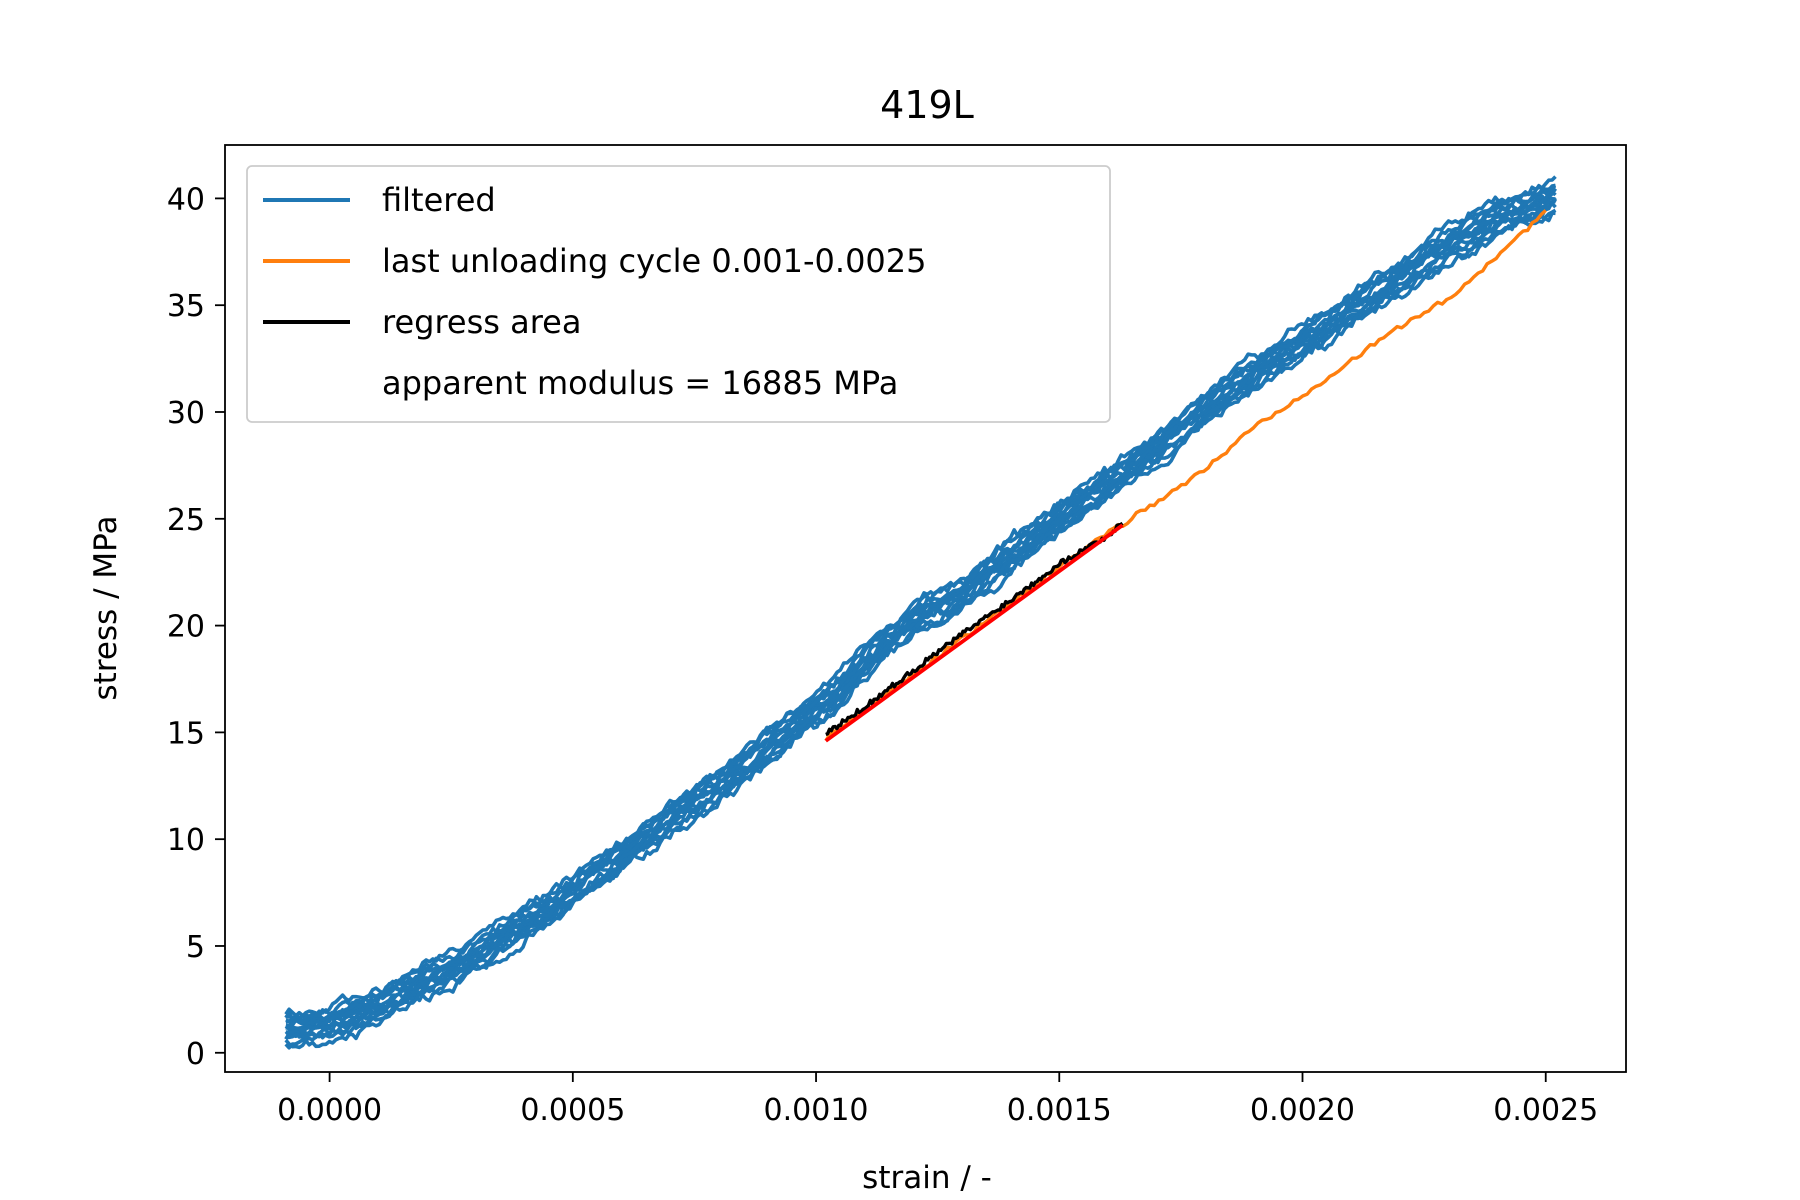 This screenshot has height=1200, width=1800. Describe the element at coordinates (329, 1110) in the screenshot. I see `x-tick-label: 0.0000` at that location.